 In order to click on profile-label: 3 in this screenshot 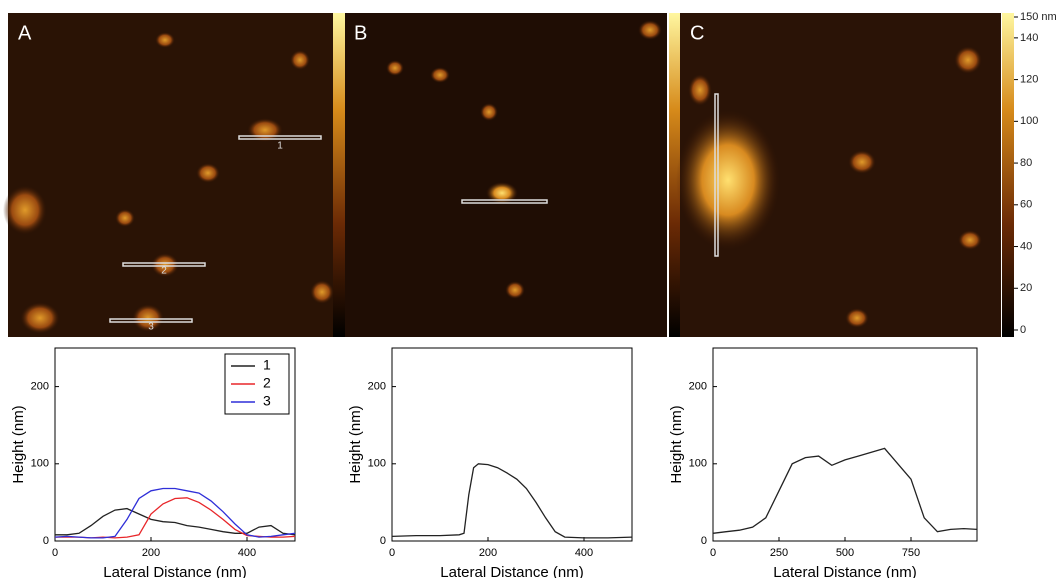, I will do `click(151, 327)`.